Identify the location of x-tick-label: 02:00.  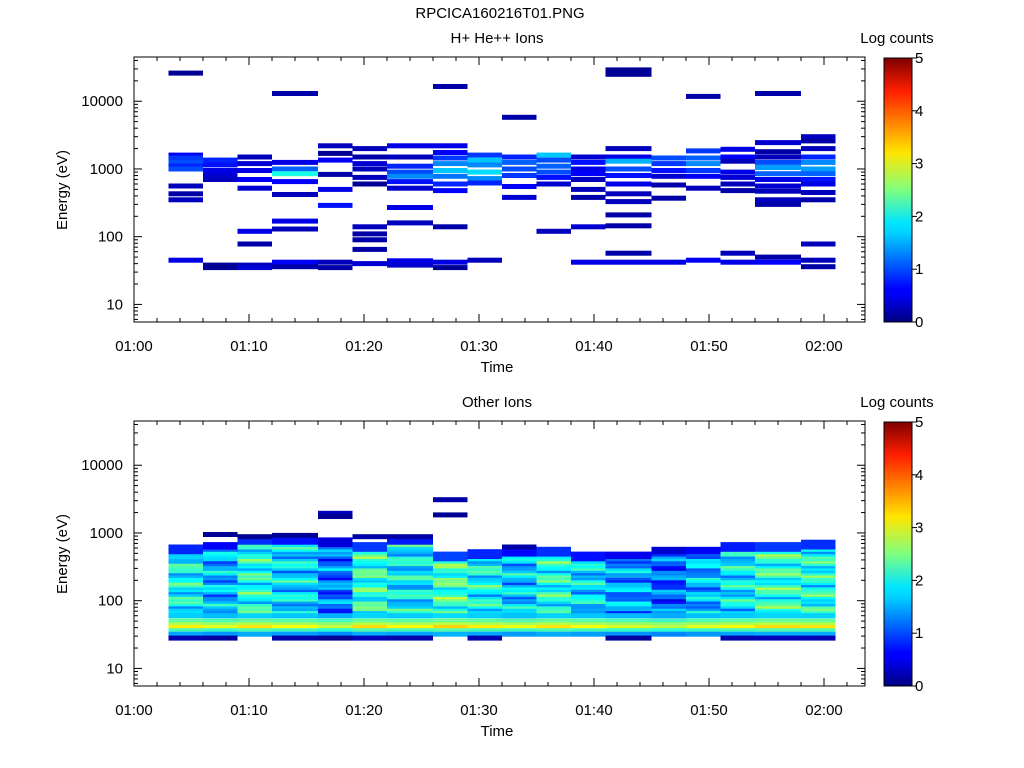
(824, 346).